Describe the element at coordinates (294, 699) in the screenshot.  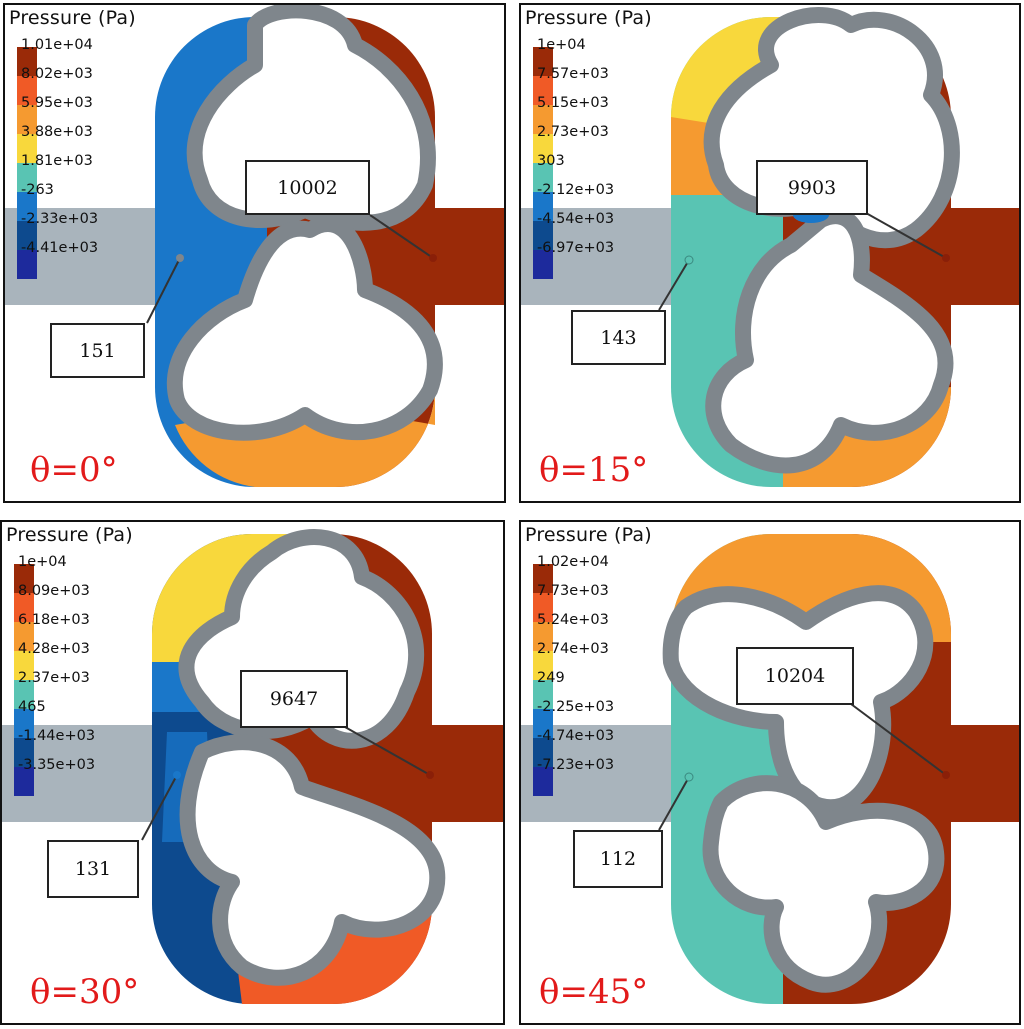
I see `probe-outlet-label: 9647` at that location.